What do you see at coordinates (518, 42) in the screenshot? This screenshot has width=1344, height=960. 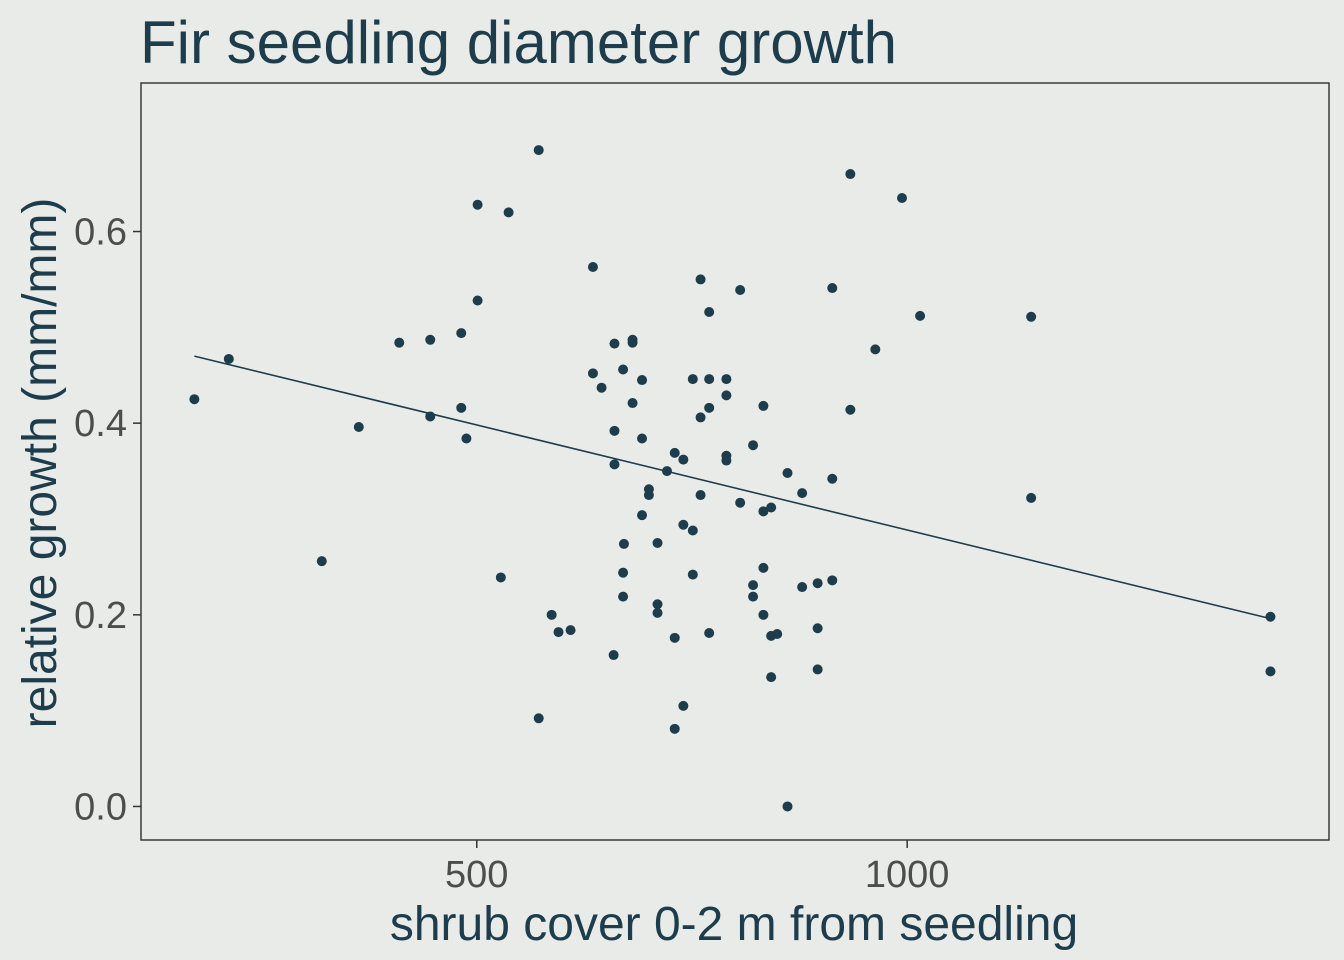 I see `chart-title: Fir seedling diameter growth` at bounding box center [518, 42].